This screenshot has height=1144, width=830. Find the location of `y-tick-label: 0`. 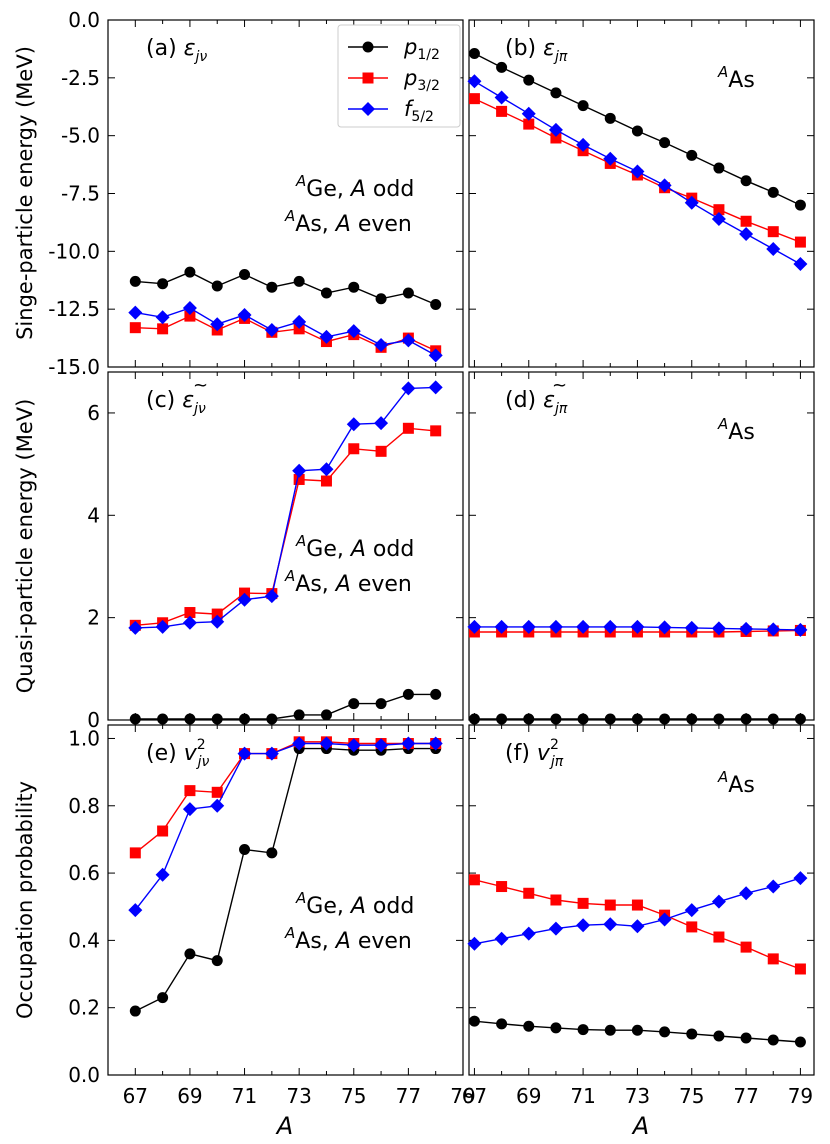

y-tick-label: 0 is located at coordinates (93, 720).